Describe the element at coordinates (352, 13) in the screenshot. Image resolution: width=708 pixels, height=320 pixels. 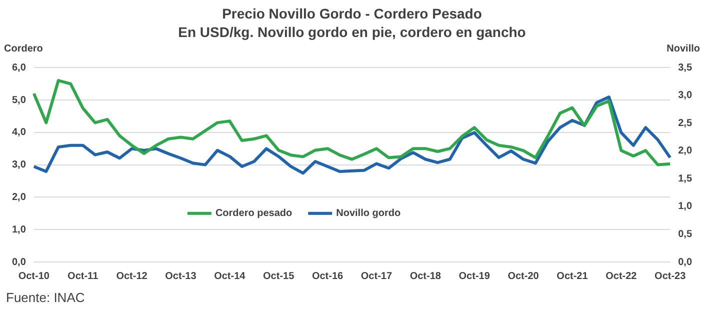
I see `chart-title: Precio Novillo Gordo - Cordero Pesado` at that location.